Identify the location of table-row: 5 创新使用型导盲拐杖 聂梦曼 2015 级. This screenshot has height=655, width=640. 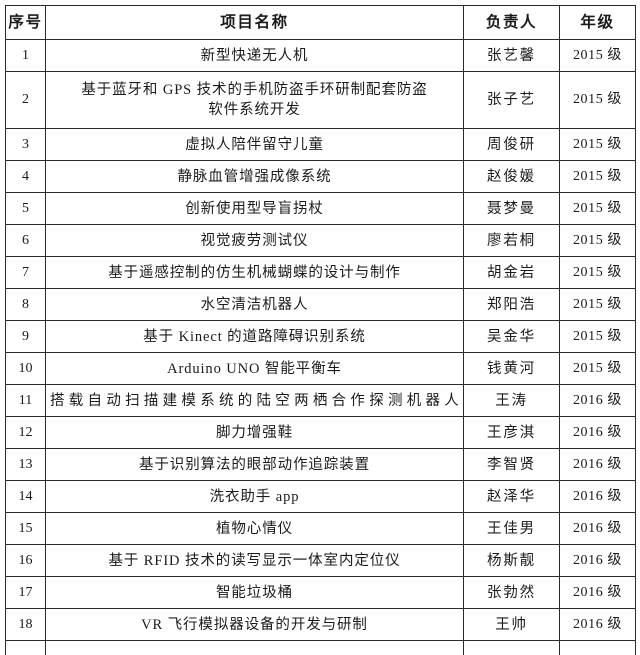
(321, 209).